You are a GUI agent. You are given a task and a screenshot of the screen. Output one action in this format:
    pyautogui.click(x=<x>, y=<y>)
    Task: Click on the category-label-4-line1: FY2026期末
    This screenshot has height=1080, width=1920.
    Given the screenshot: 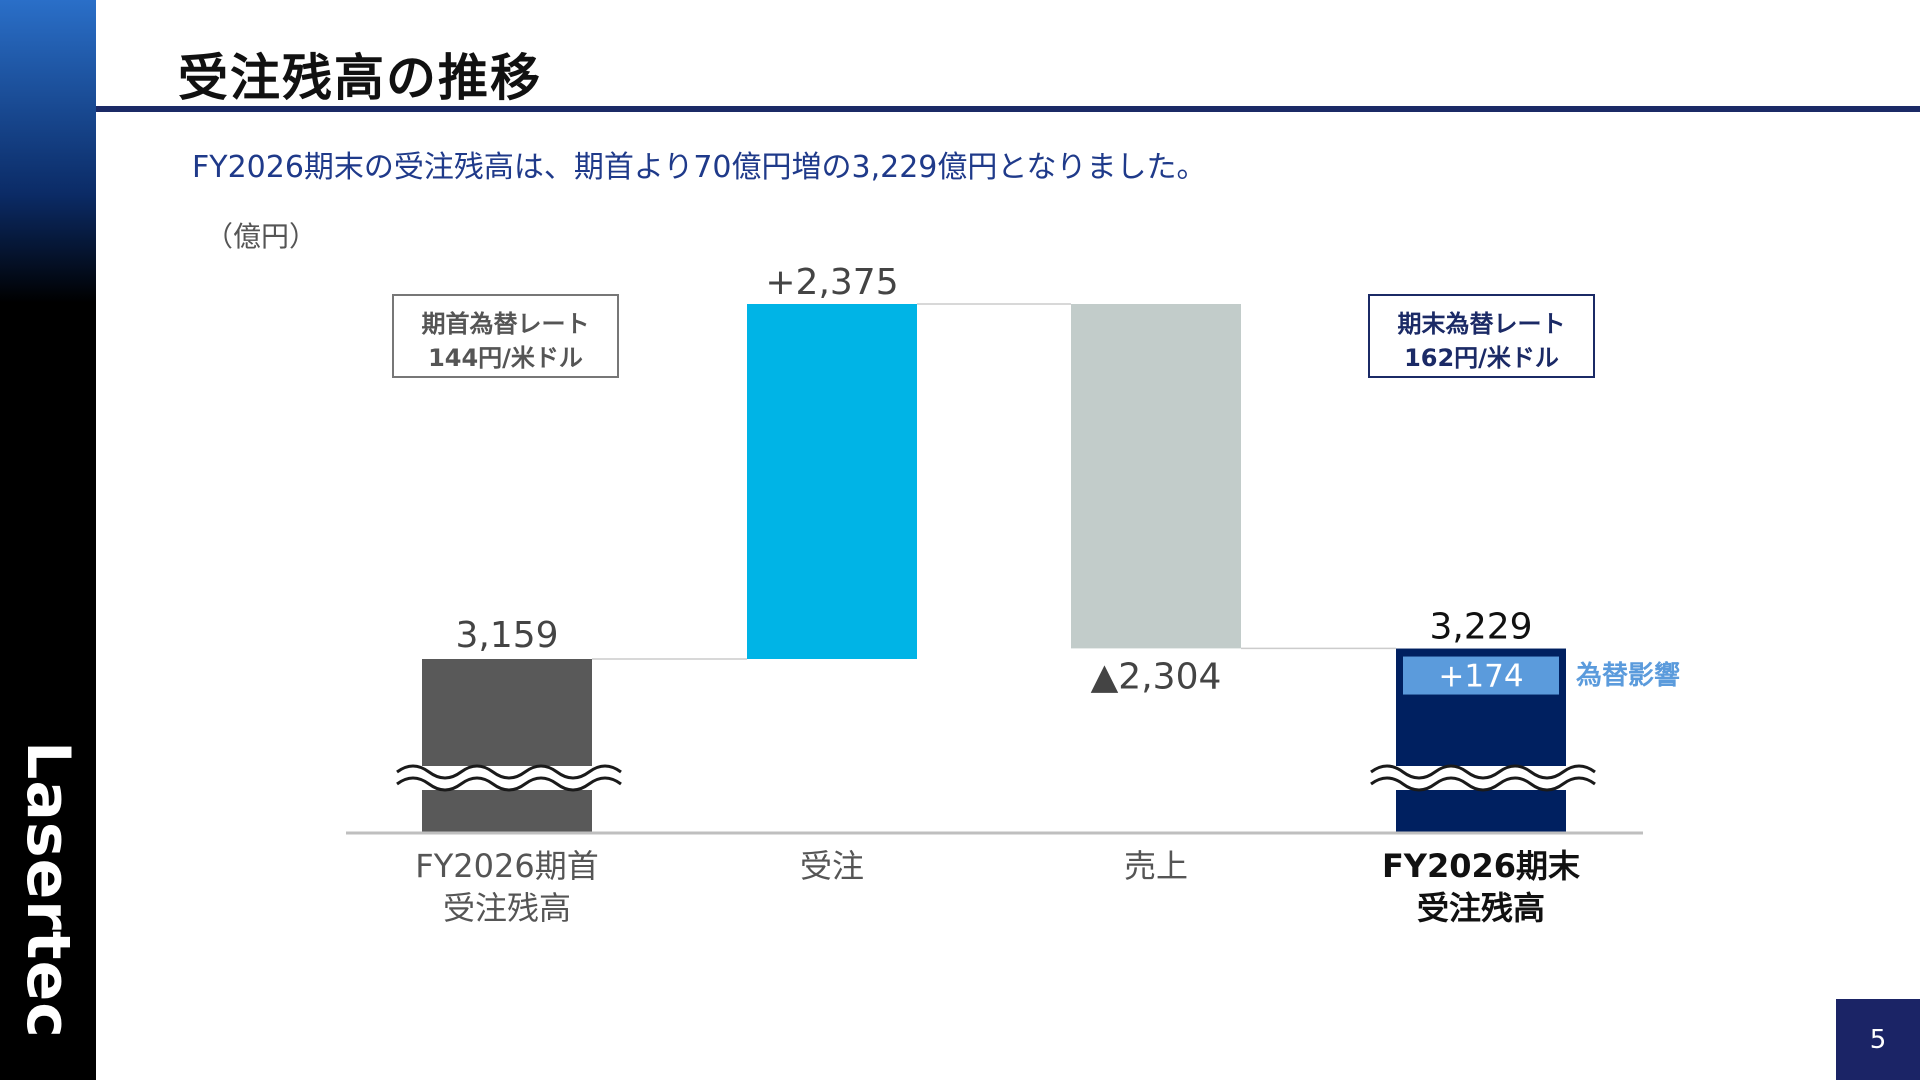 What is the action you would take?
    pyautogui.click(x=1481, y=866)
    